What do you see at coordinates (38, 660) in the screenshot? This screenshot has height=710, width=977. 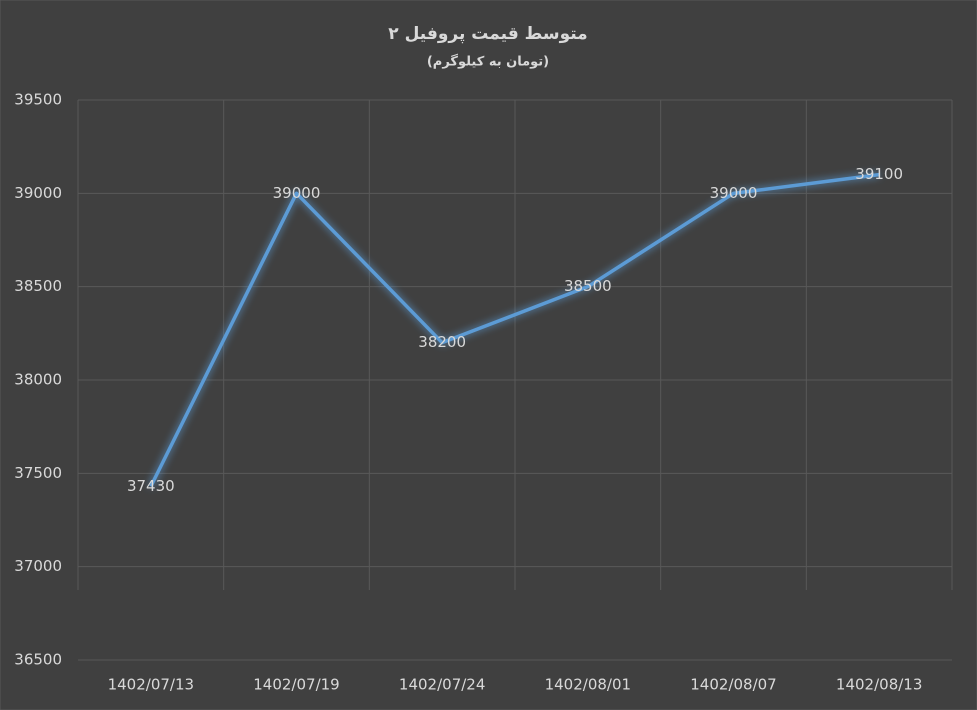 I see `y-tick-label: 36500` at bounding box center [38, 660].